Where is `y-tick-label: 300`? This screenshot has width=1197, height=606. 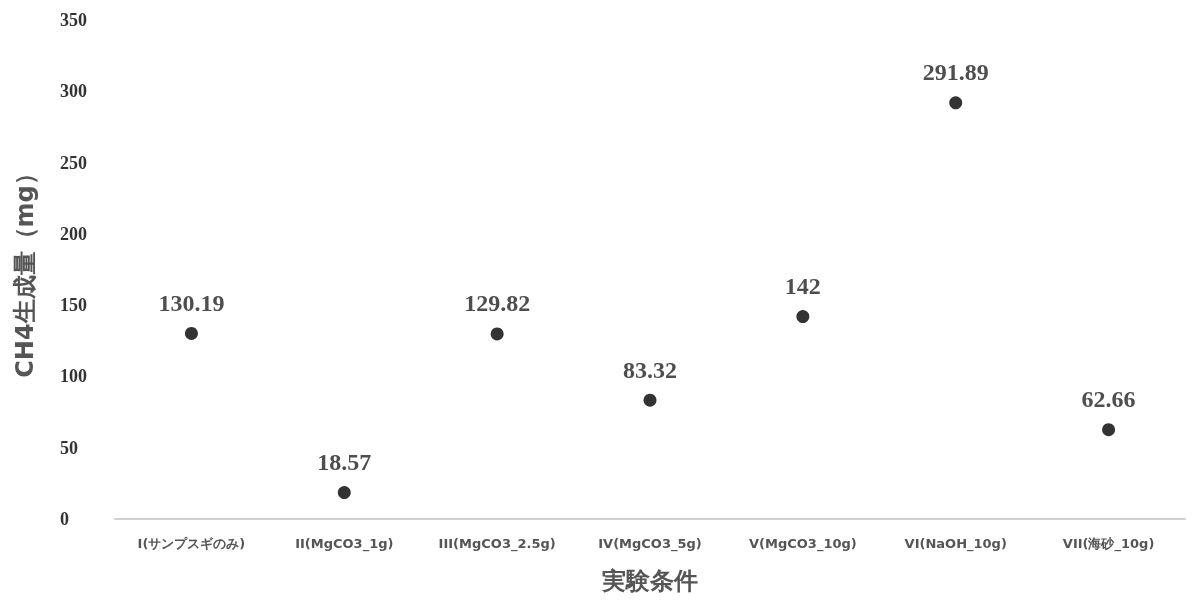 y-tick-label: 300 is located at coordinates (73, 91).